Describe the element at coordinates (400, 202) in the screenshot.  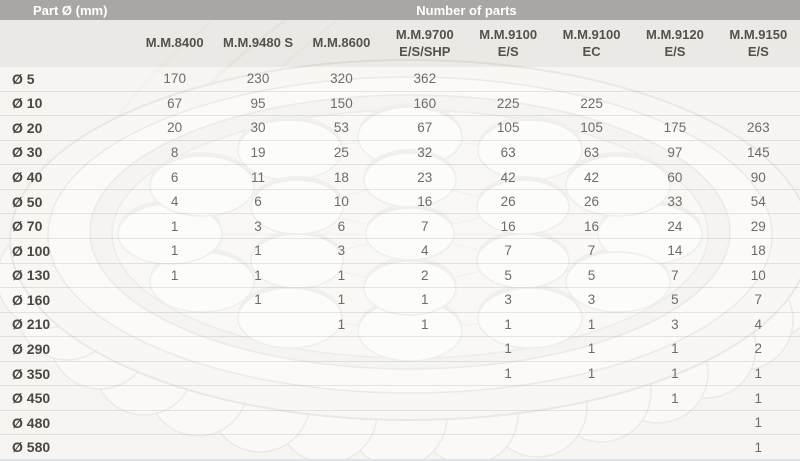
I see `table-row: Ø 50 4 6 10 16 26 26 33 54` at that location.